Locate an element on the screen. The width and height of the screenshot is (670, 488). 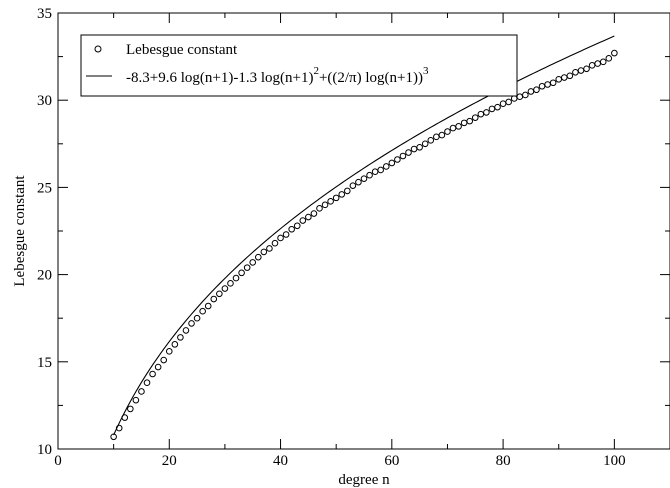
y-tick-label: 30 is located at coordinates (44, 101).